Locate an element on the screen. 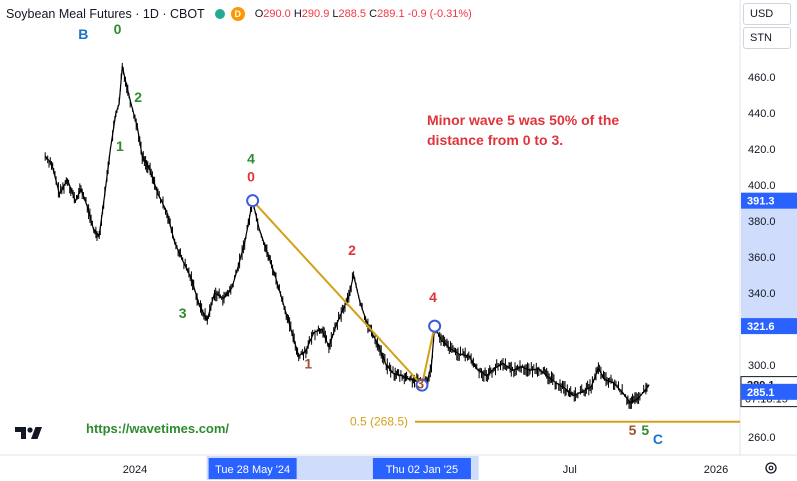 The width and height of the screenshot is (797, 481). symbol-title: Soybean Meal Futures · 1D · CBOT is located at coordinates (105, 14).